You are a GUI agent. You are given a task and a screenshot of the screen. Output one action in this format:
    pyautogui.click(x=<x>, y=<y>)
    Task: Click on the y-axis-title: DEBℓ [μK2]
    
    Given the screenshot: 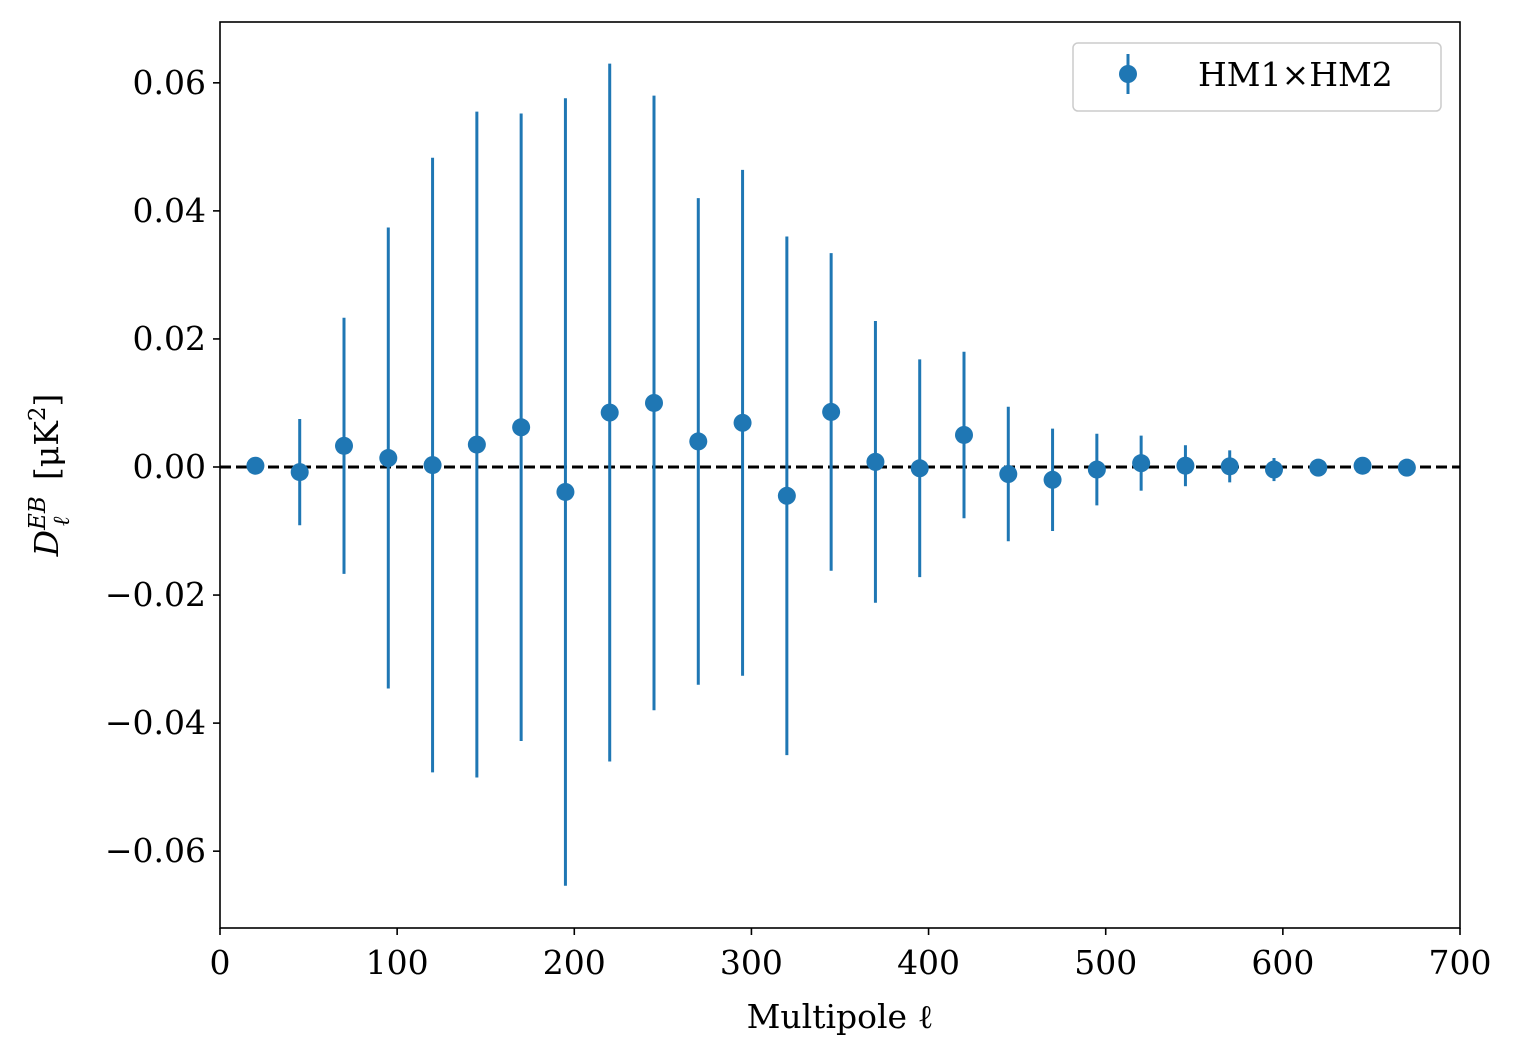 What is the action you would take?
    pyautogui.click(x=50, y=476)
    